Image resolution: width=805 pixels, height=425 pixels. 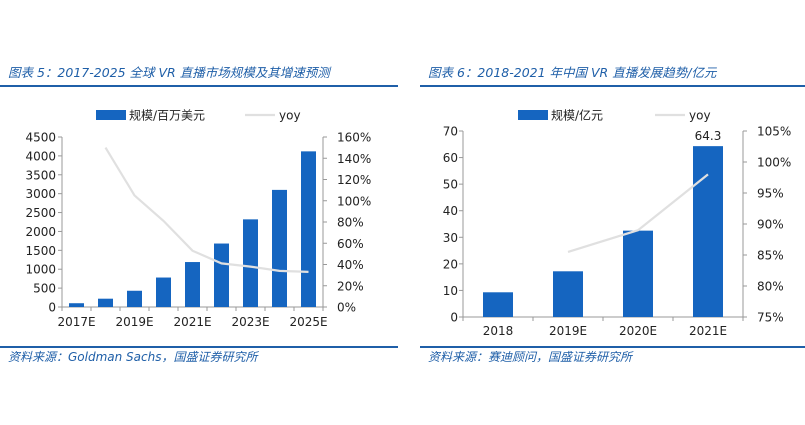 What do you see at coordinates (450, 211) in the screenshot?
I see `y-left-tick-label: 40` at bounding box center [450, 211].